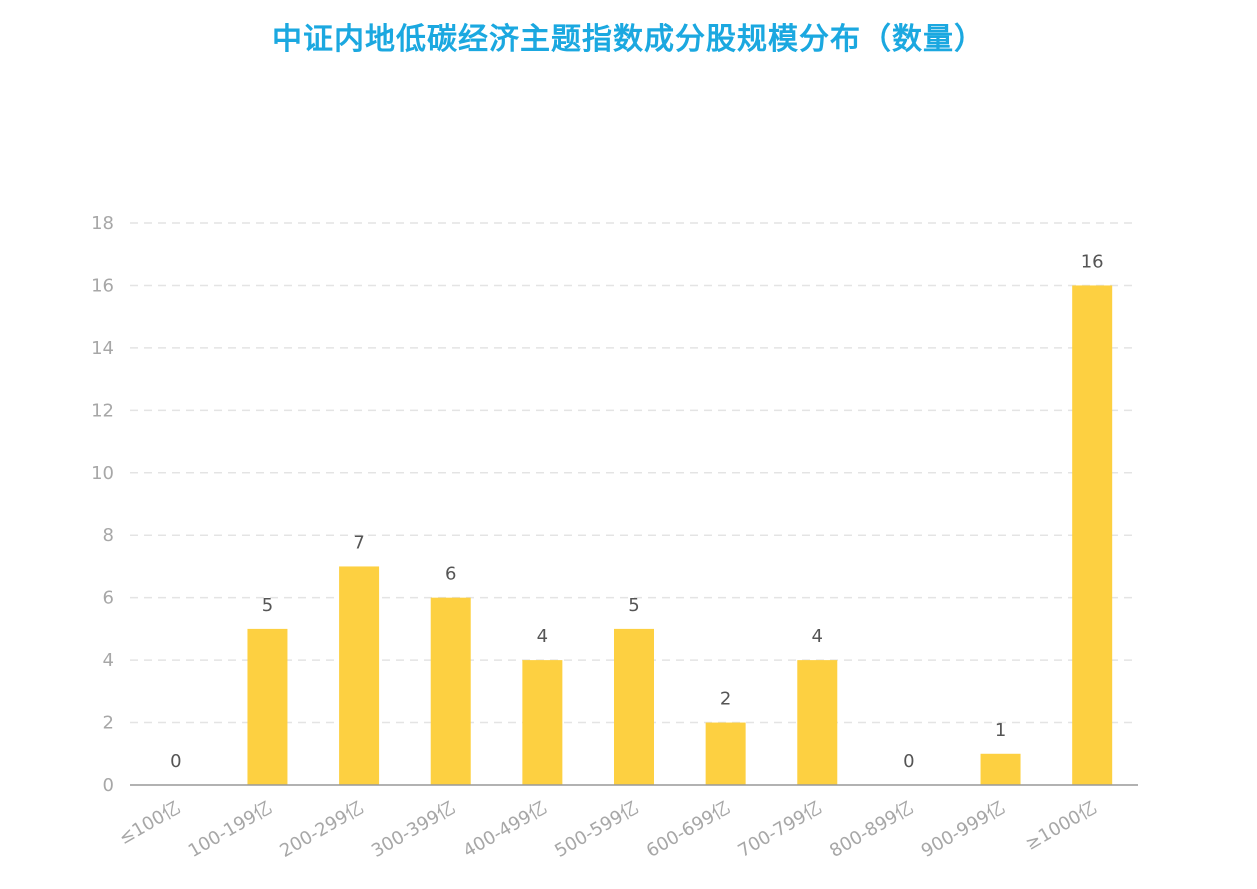 The width and height of the screenshot is (1257, 889). What do you see at coordinates (413, 829) in the screenshot?
I see `x-tick-label: 300-399亿` at bounding box center [413, 829].